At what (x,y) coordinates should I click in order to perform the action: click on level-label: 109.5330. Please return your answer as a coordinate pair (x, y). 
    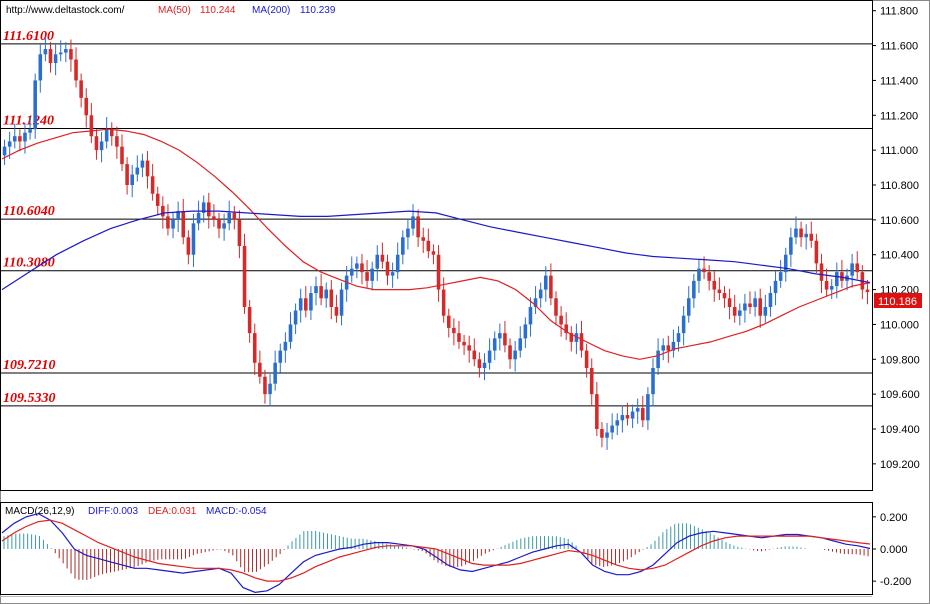
    Looking at the image, I should click on (29, 398).